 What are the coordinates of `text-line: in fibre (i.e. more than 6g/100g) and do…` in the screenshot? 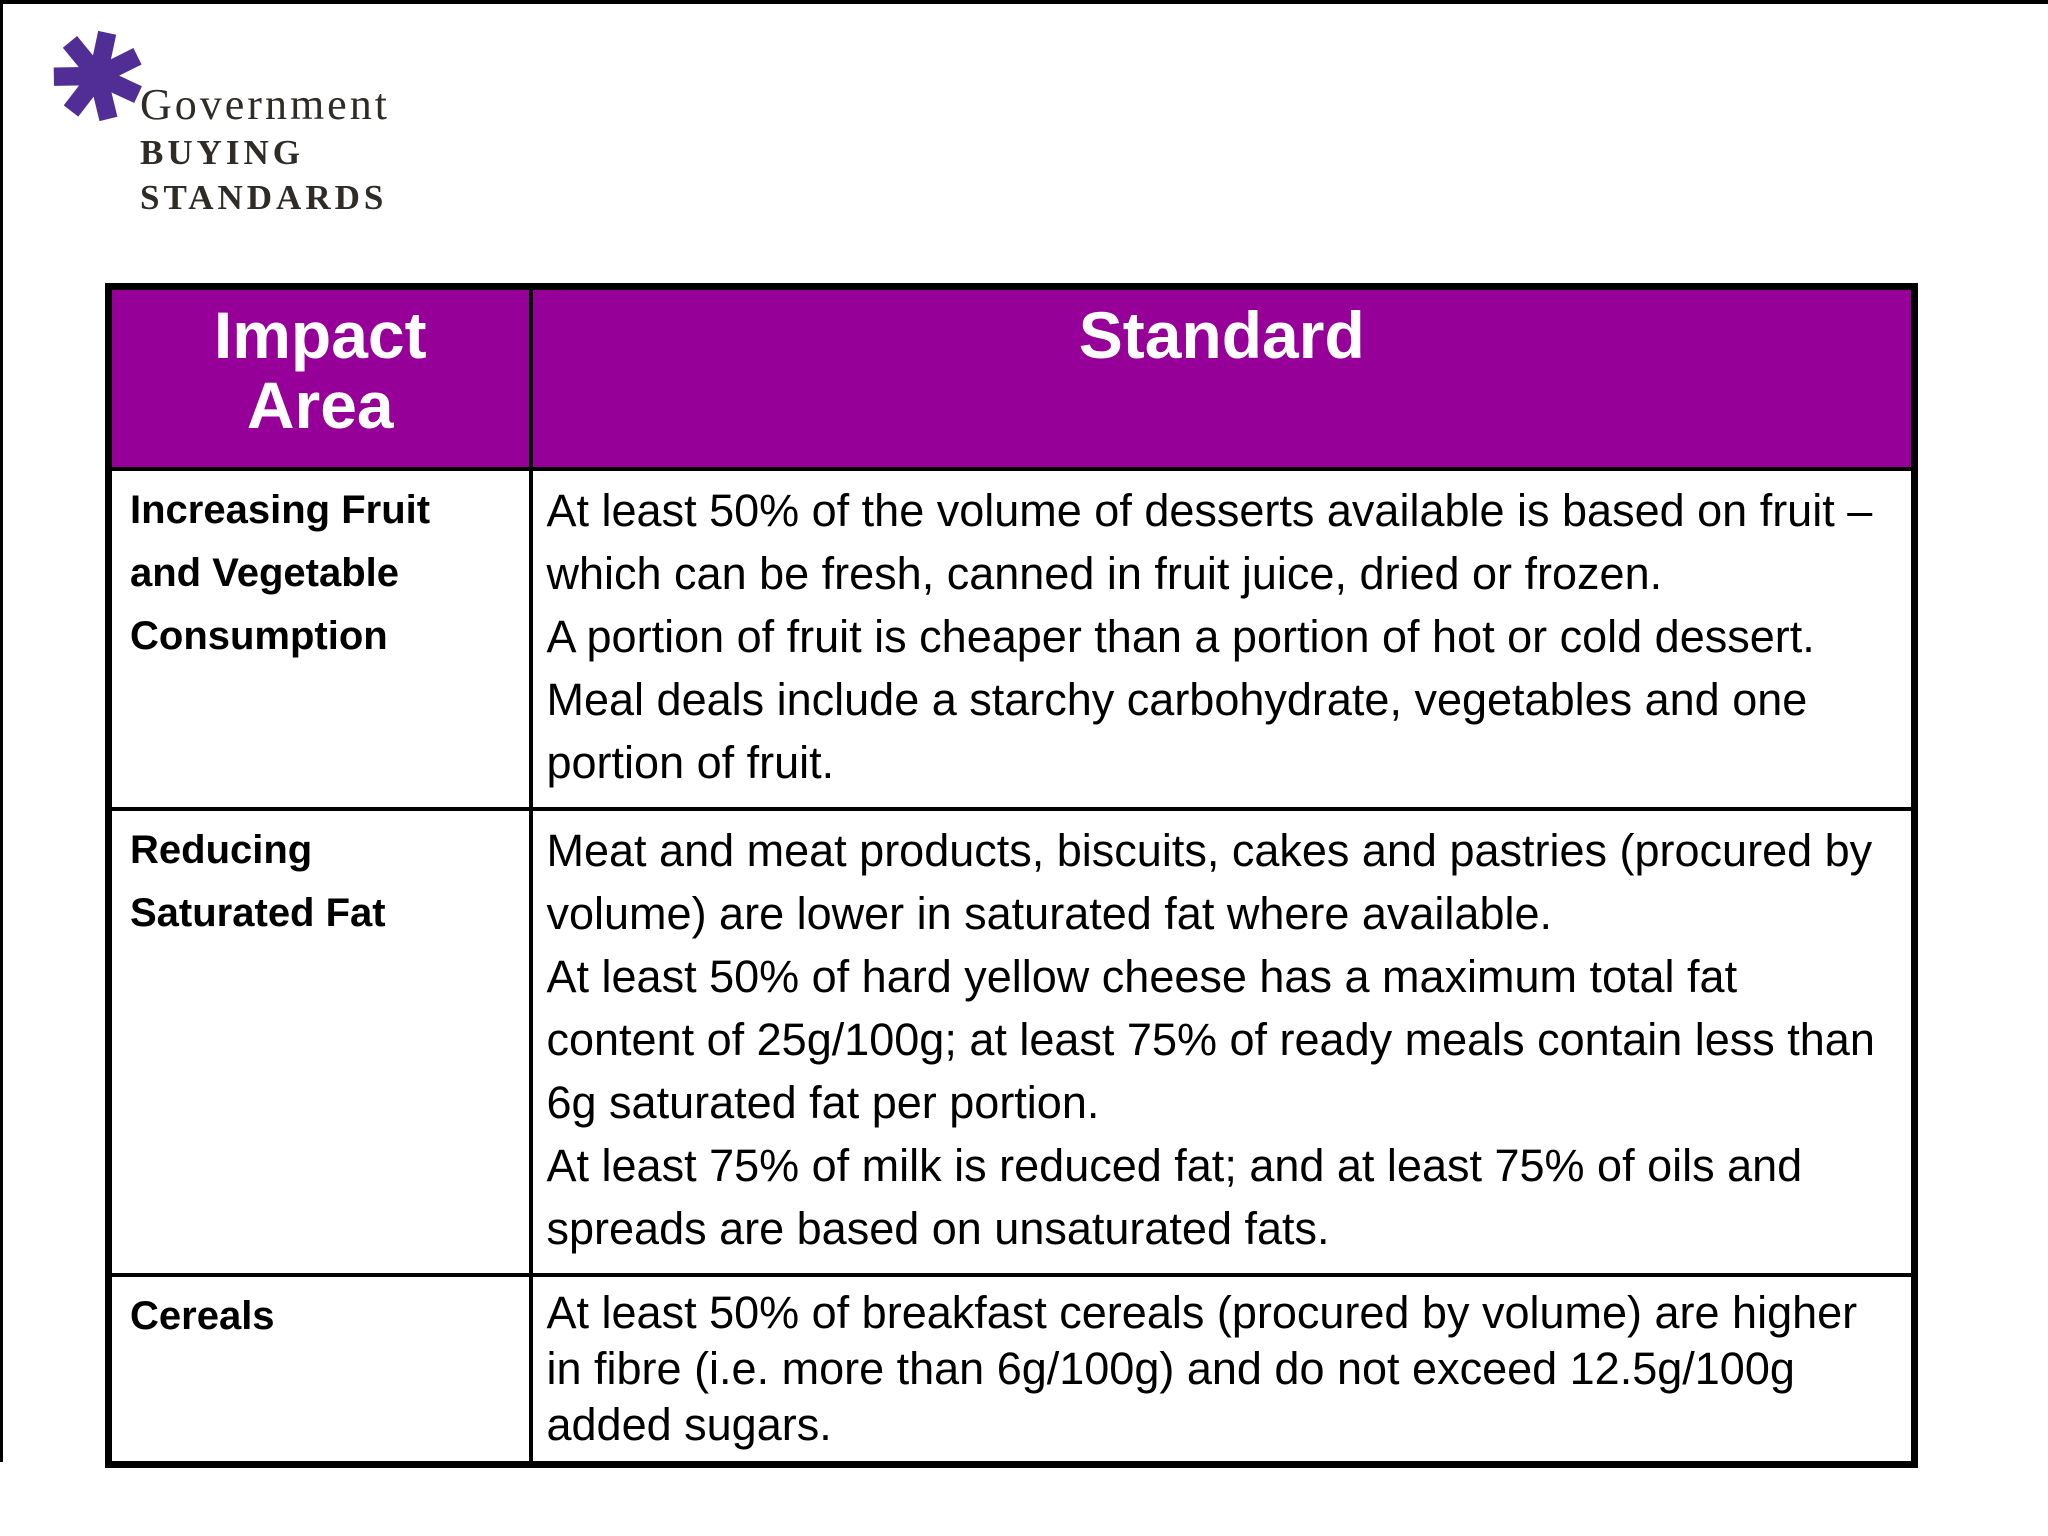 It's located at (1170, 1368).